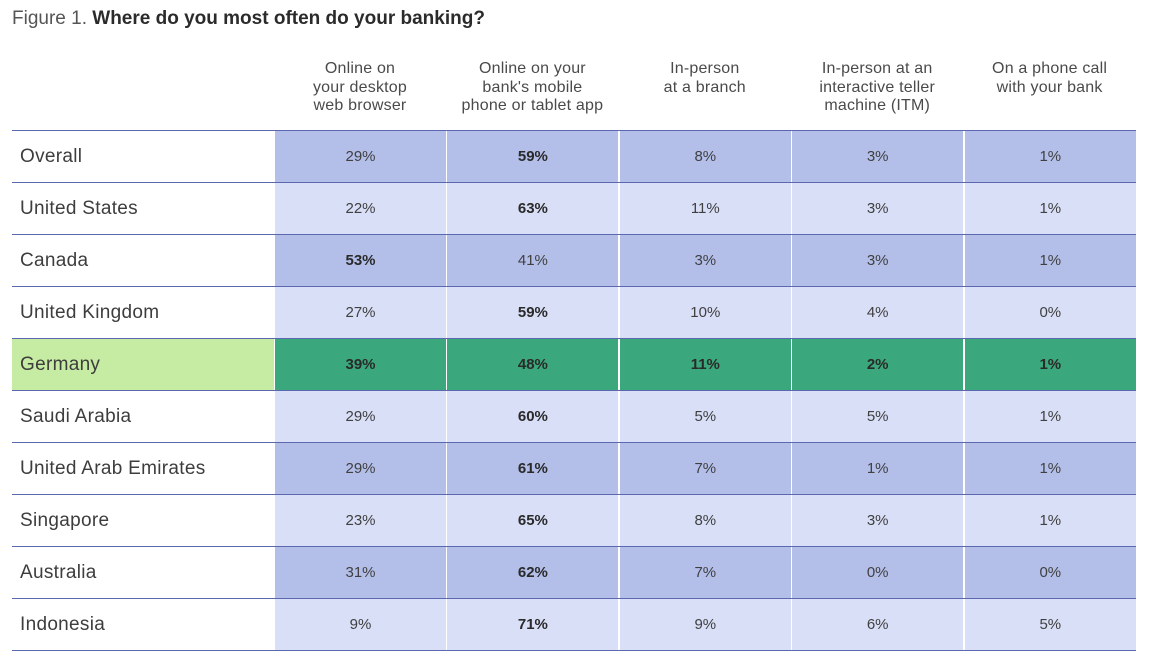 This screenshot has height=665, width=1150. I want to click on column-header-line: Online on, so click(360, 68).